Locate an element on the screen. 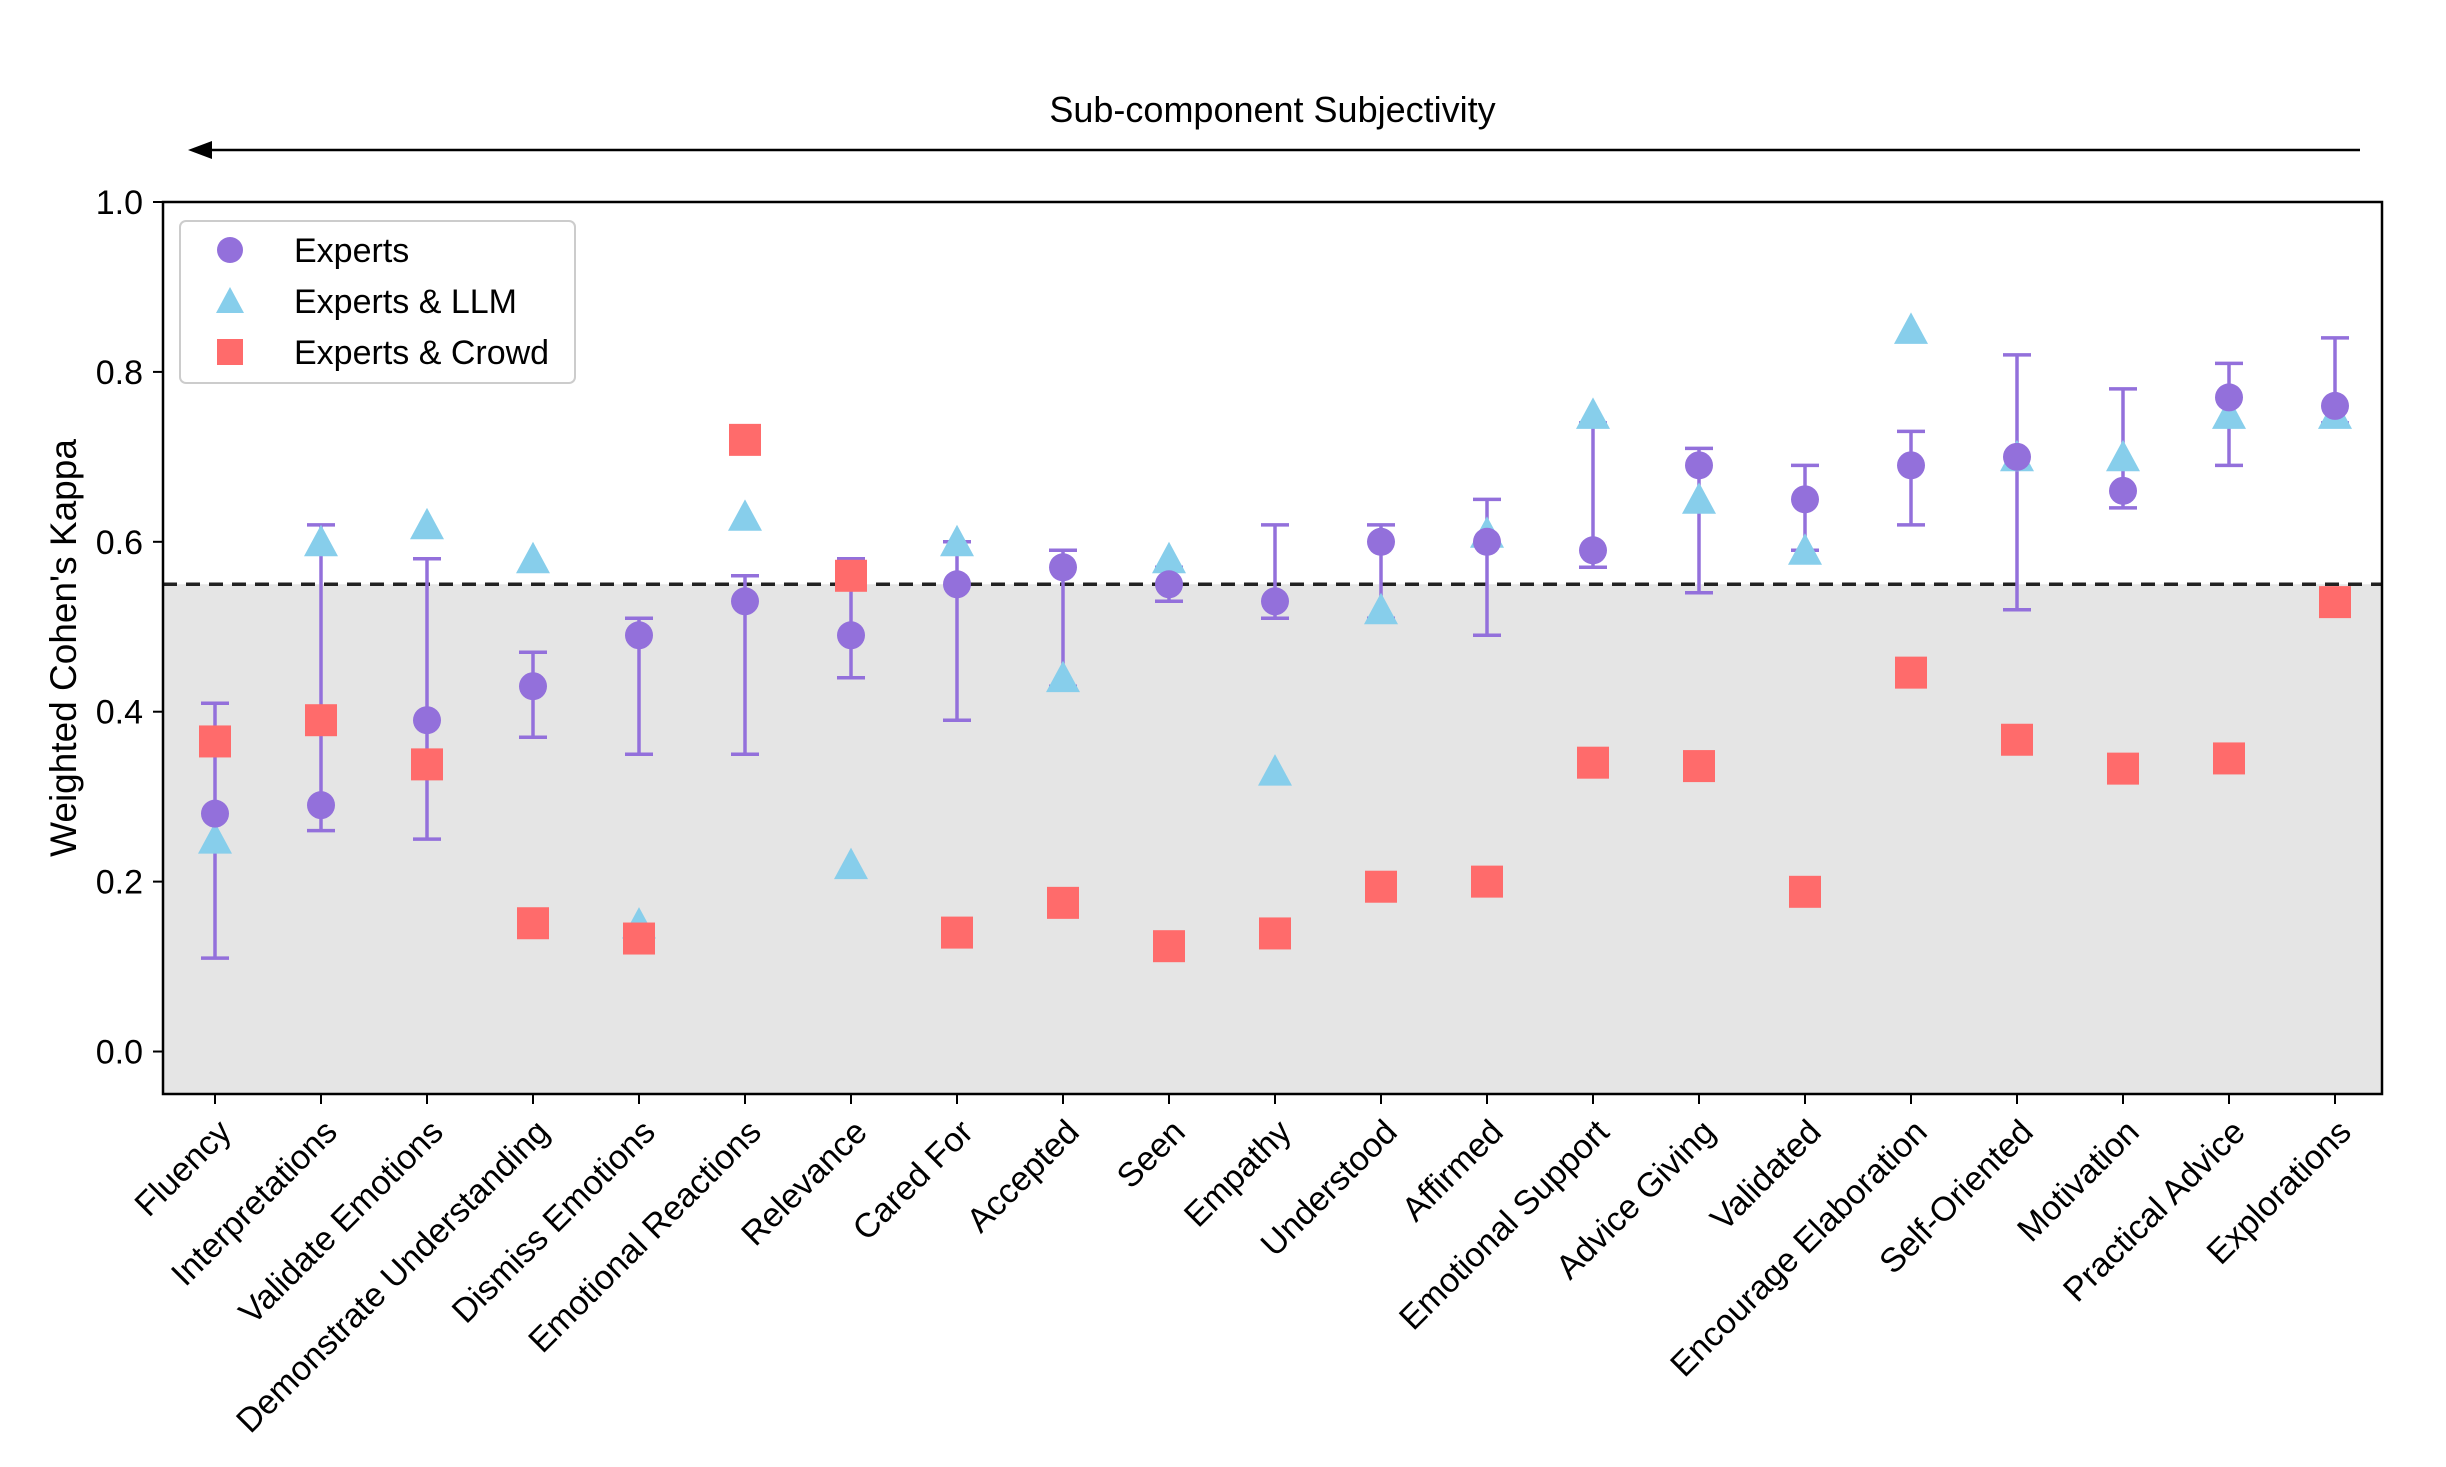  legend-label: Experts is located at coordinates (351, 251).